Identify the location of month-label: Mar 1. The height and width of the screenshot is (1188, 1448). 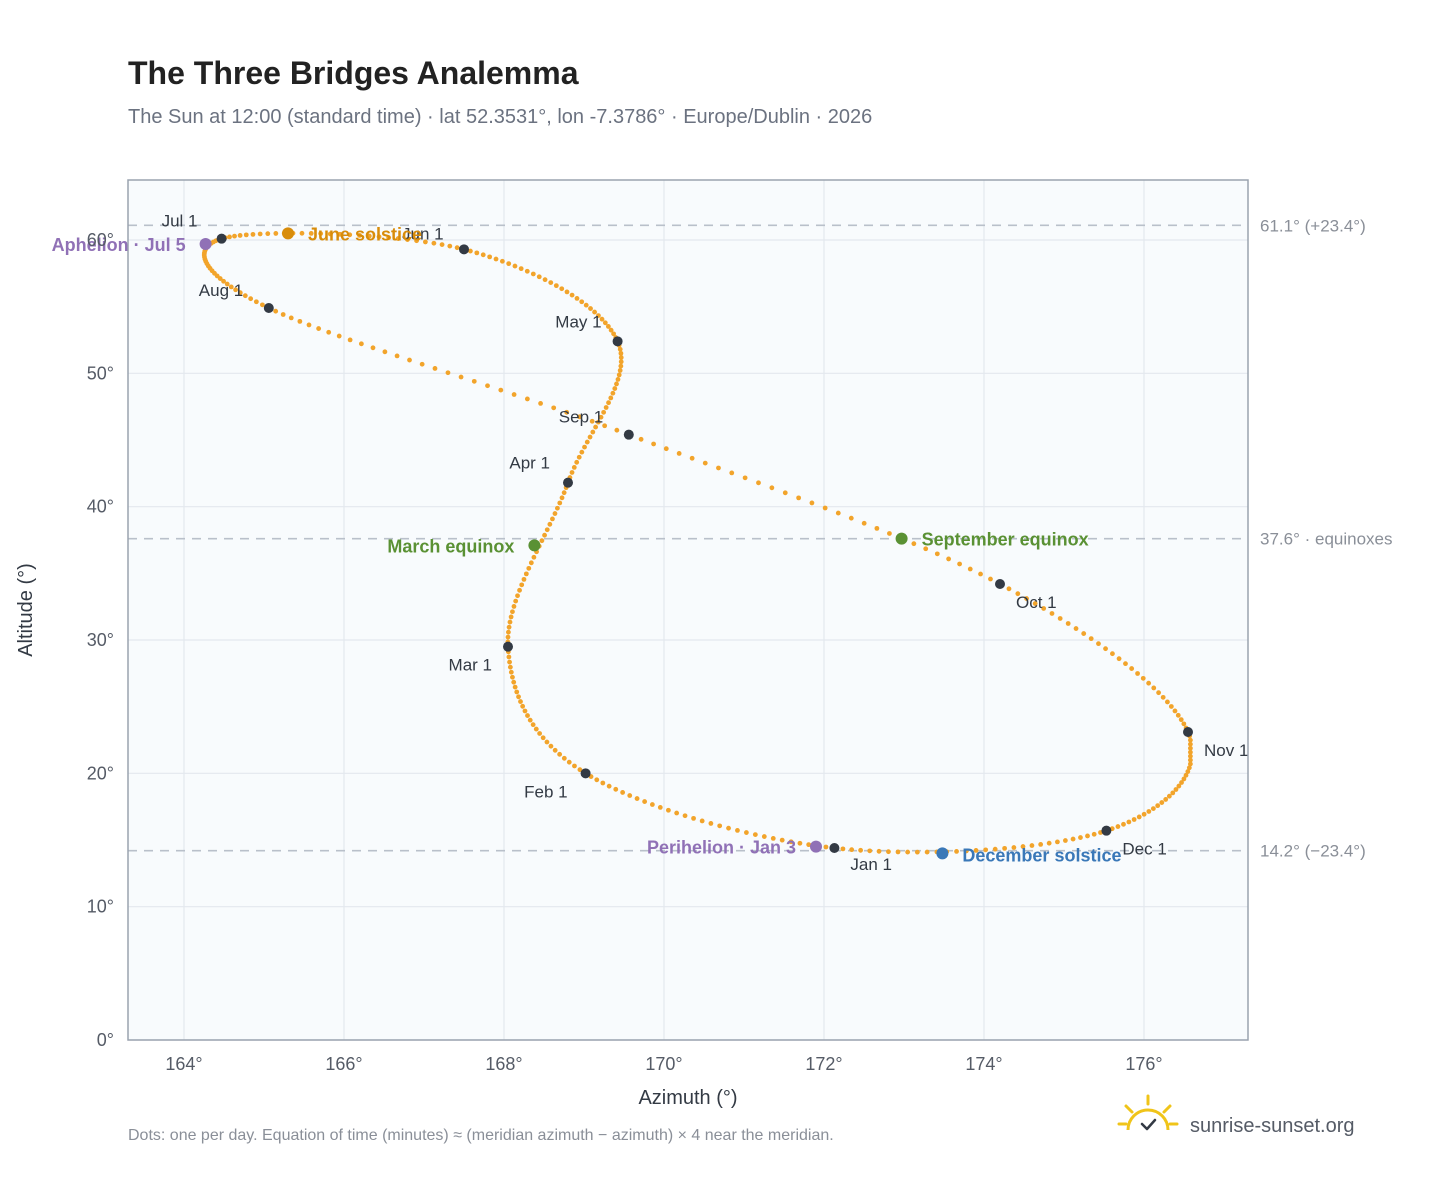
(470, 665).